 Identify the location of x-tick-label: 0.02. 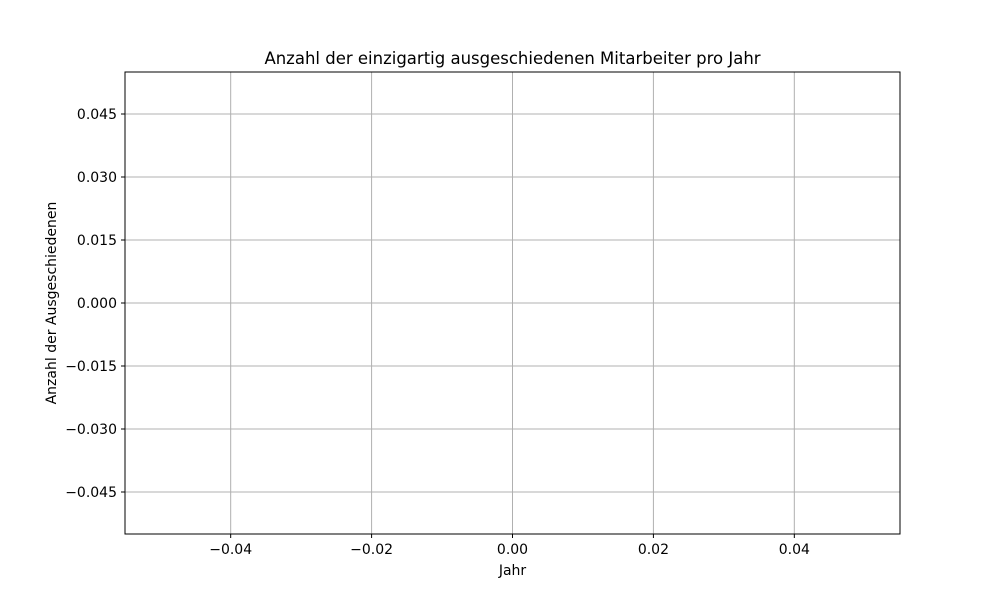
(653, 550).